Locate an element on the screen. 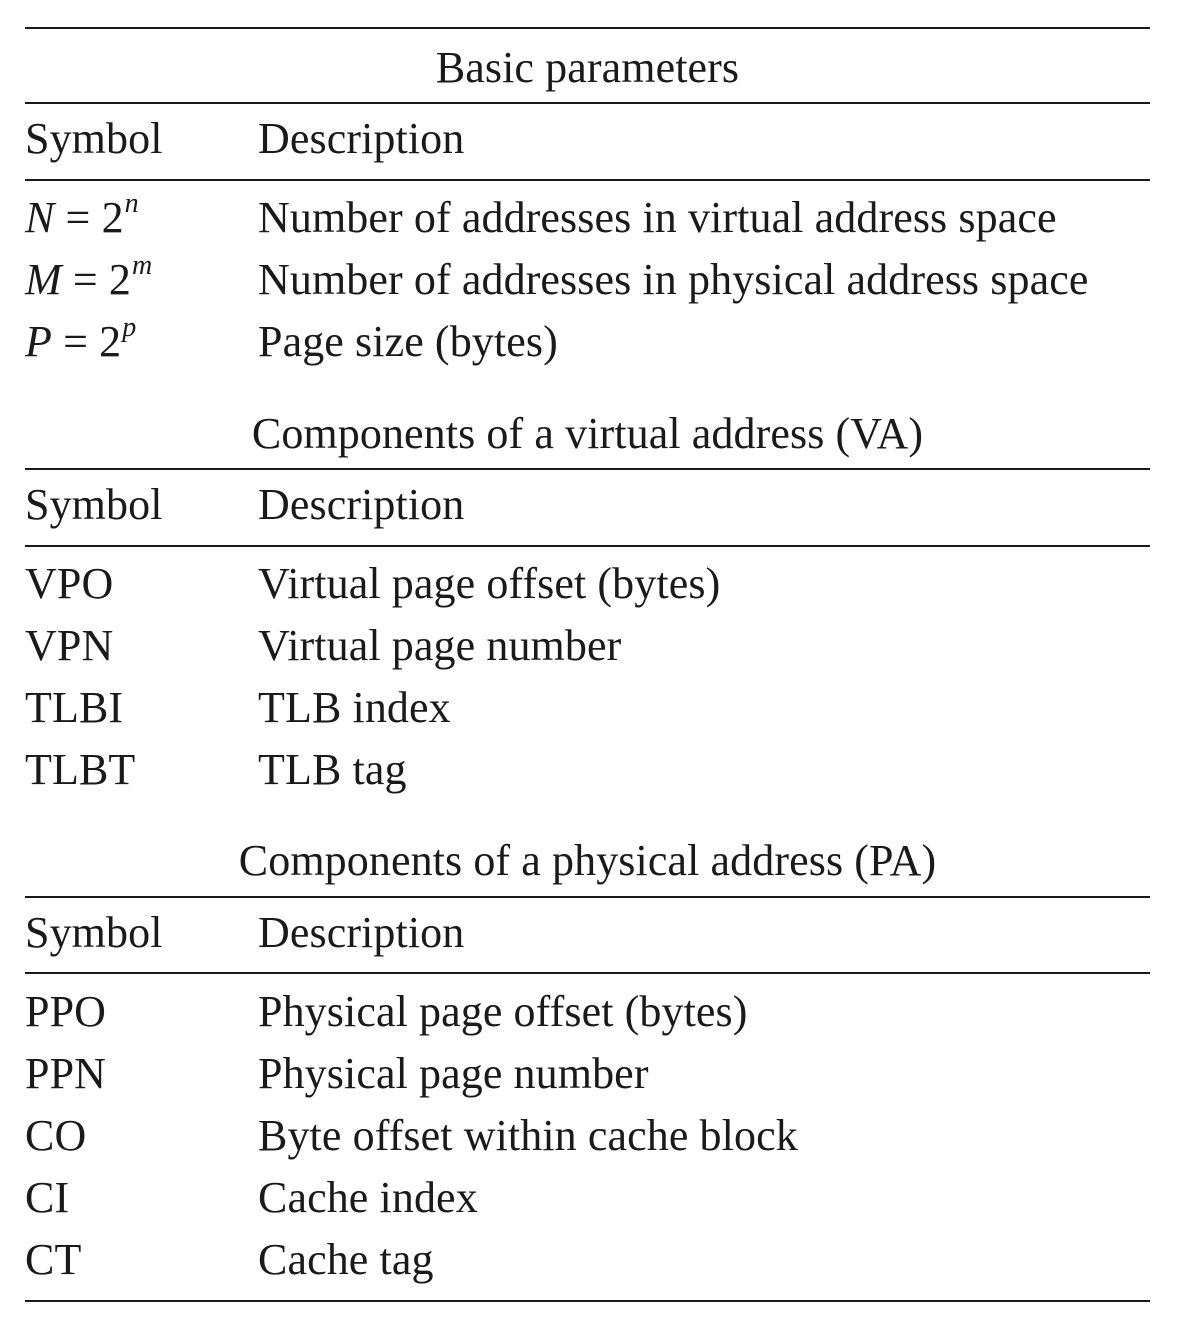 The width and height of the screenshot is (1198, 1324). description-cell: Cache tag is located at coordinates (346, 1259).